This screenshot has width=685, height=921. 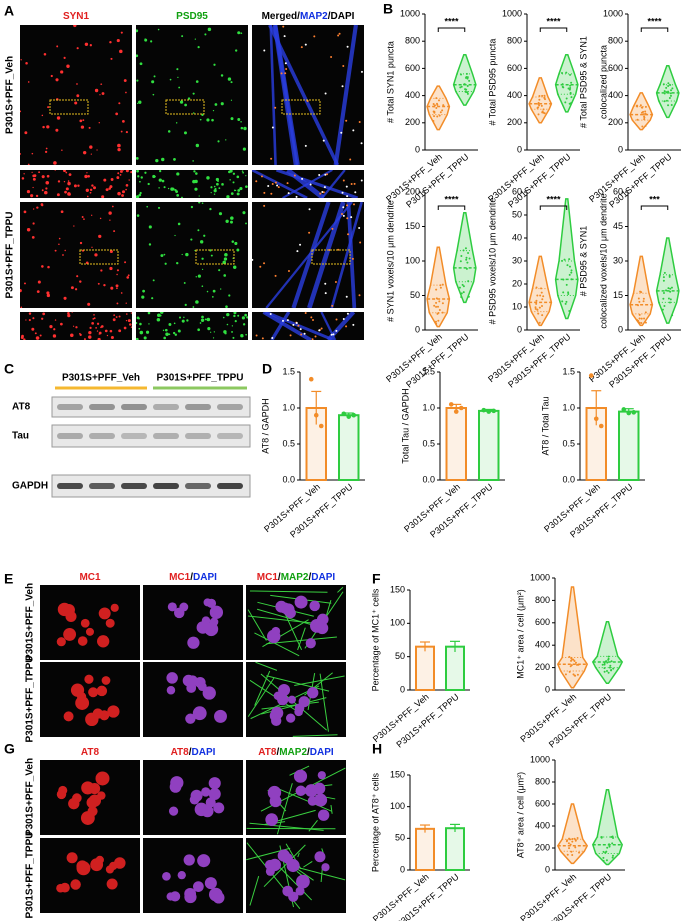 I want to click on y-tick-label: 45, so click(x=618, y=226).